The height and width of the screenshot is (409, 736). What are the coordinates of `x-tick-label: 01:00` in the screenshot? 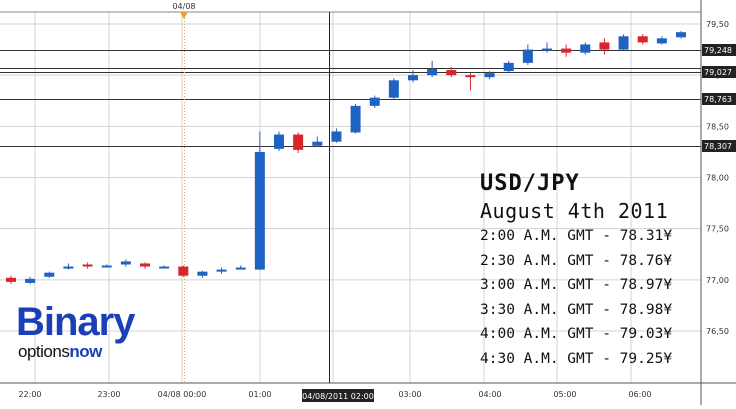 It's located at (259, 394).